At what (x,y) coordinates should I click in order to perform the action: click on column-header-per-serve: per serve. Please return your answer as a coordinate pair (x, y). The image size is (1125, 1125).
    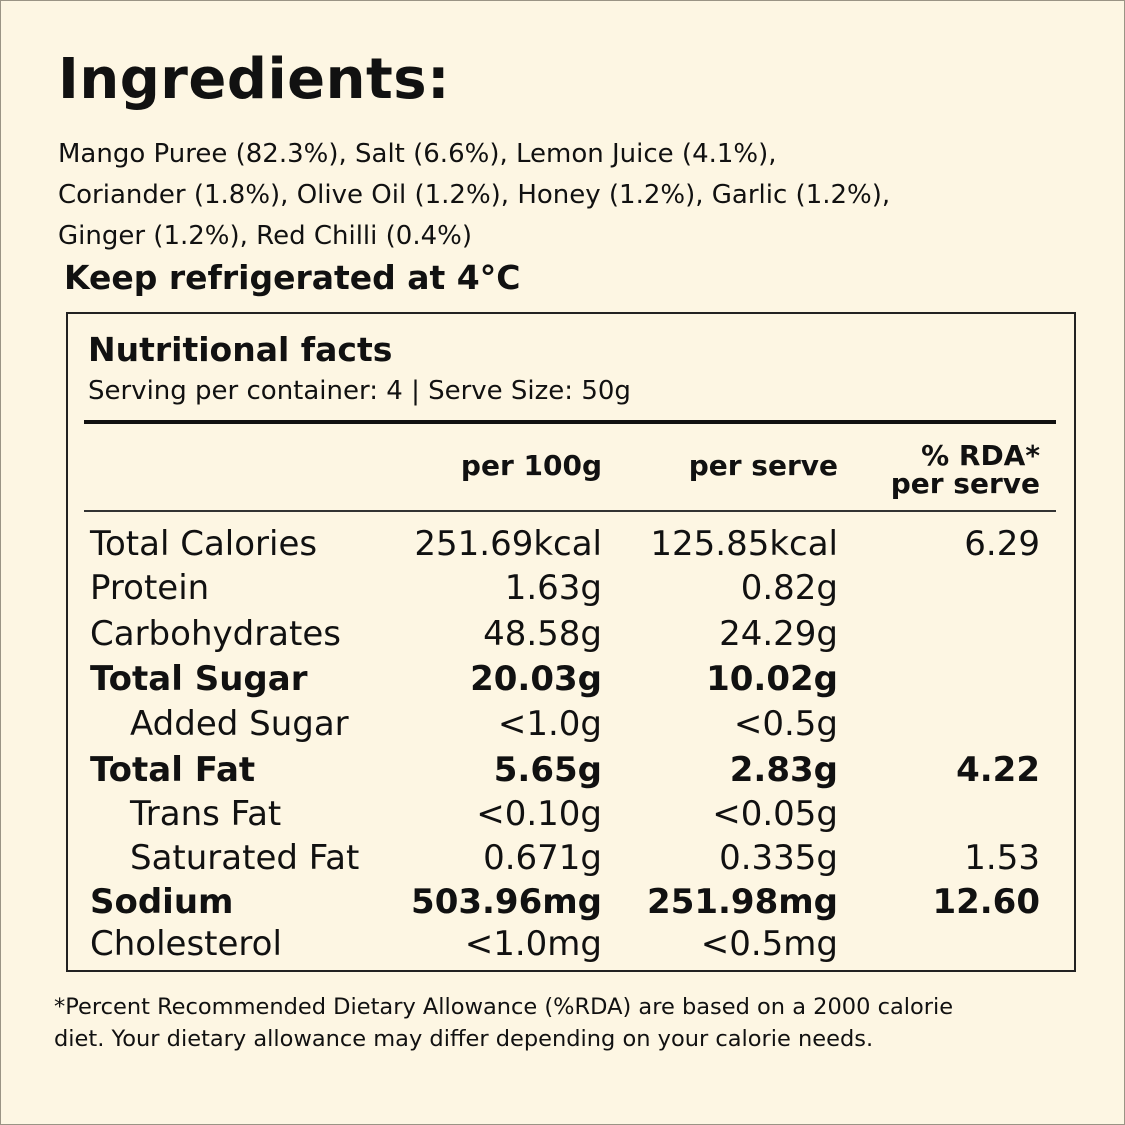
    Looking at the image, I should click on (763, 465).